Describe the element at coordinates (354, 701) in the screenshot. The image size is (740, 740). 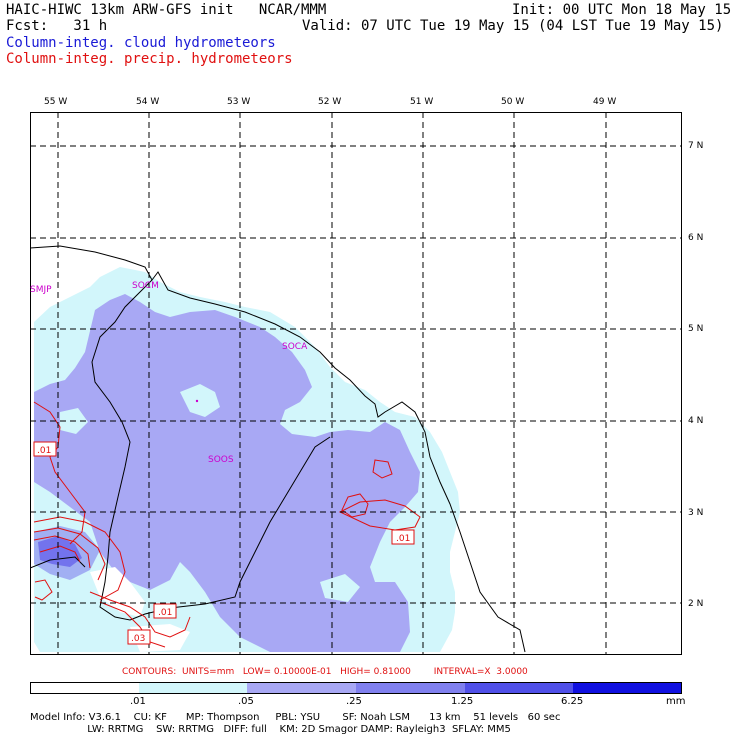
I see `scale-tick-label: .25` at that location.